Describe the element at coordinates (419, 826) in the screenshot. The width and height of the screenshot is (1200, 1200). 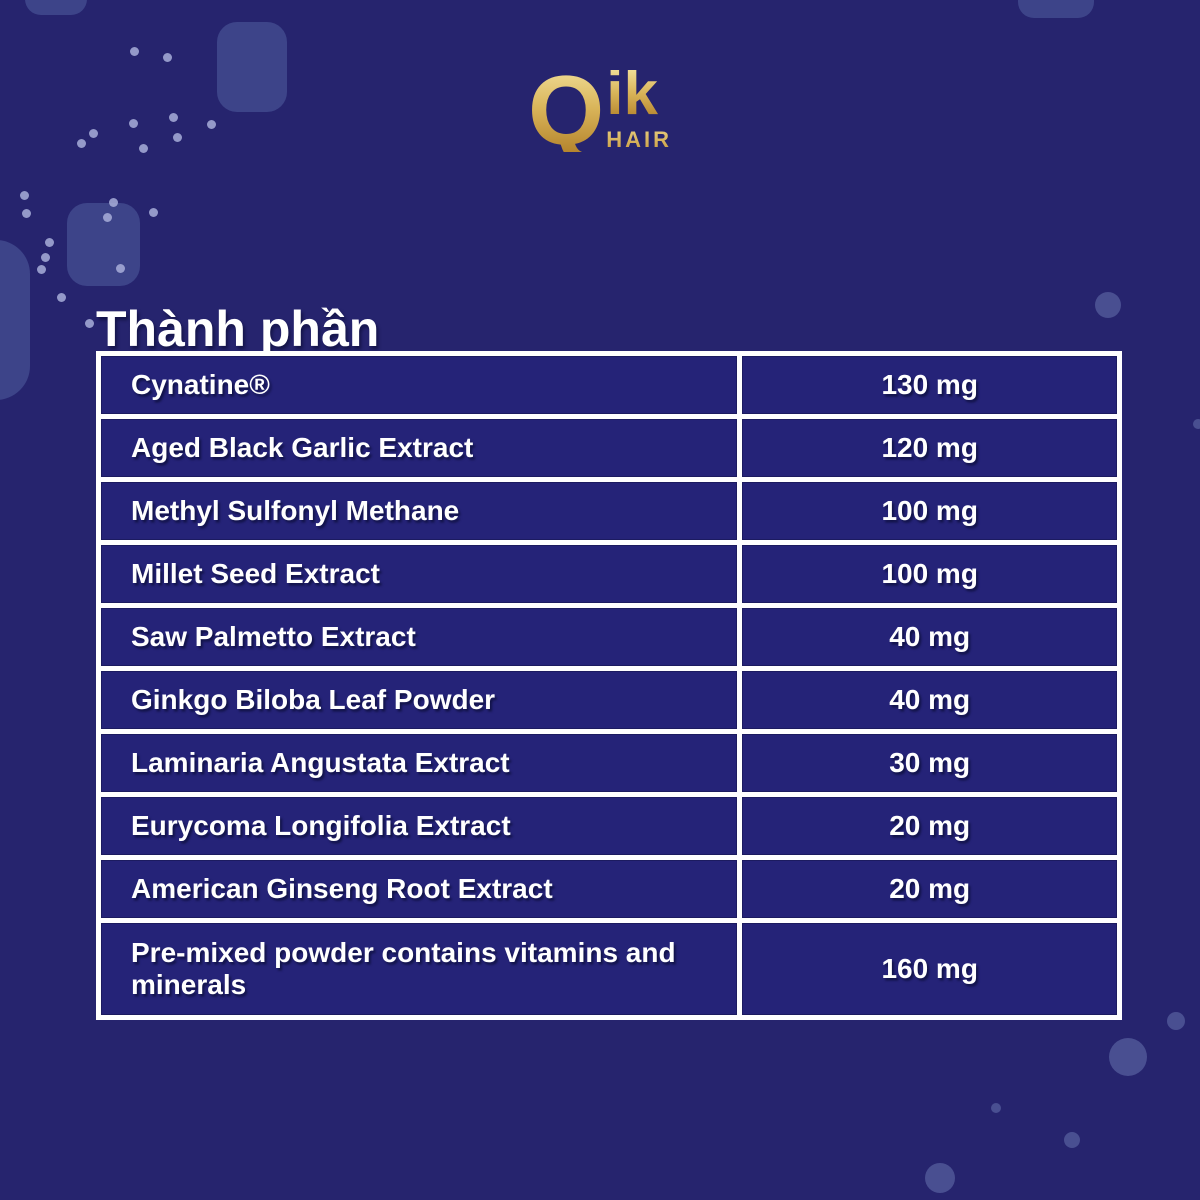
I see `ingredient-name: Eurycoma Longifolia Extract` at that location.